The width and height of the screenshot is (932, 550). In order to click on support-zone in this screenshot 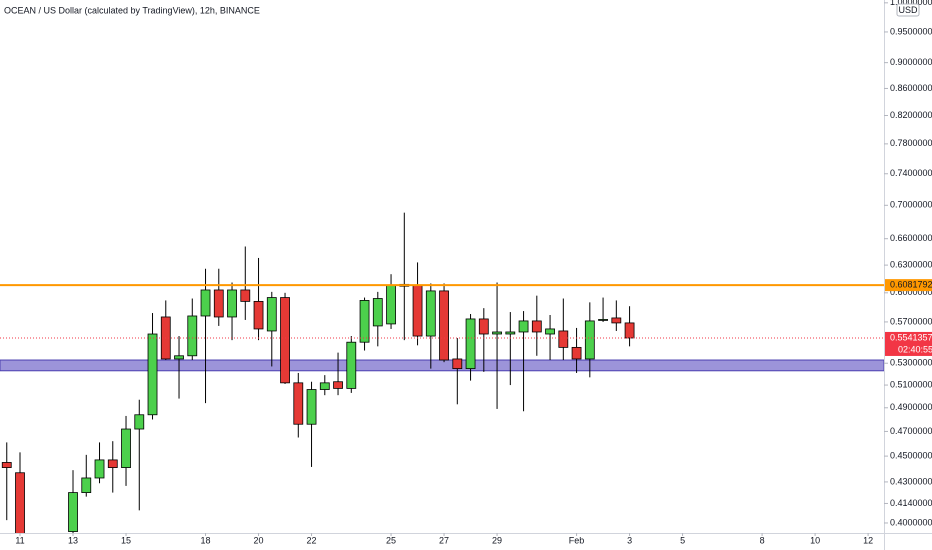, I will do `click(442, 365)`.